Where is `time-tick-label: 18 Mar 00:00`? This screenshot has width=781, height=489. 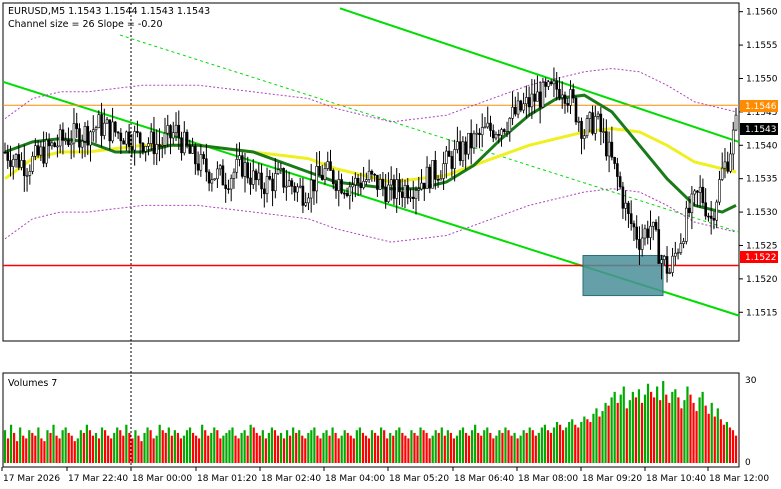 time-tick-label: 18 Mar 00:00 is located at coordinates (162, 479).